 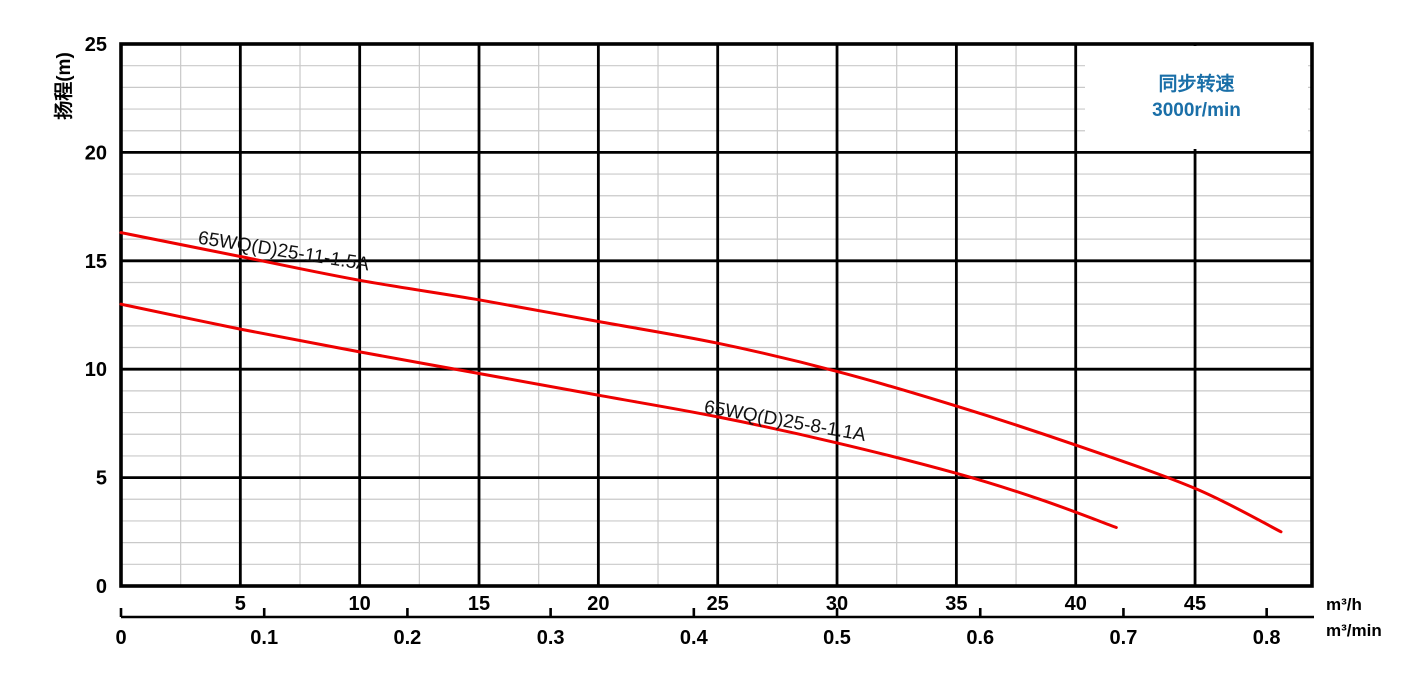 I want to click on y-tick-label: 25, so click(x=96, y=45).